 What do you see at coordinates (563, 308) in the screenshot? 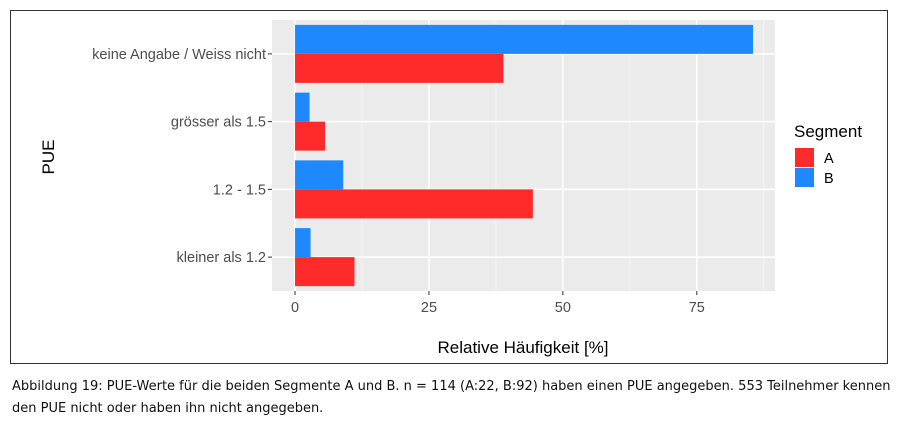
I see `x-tick-label: 50` at bounding box center [563, 308].